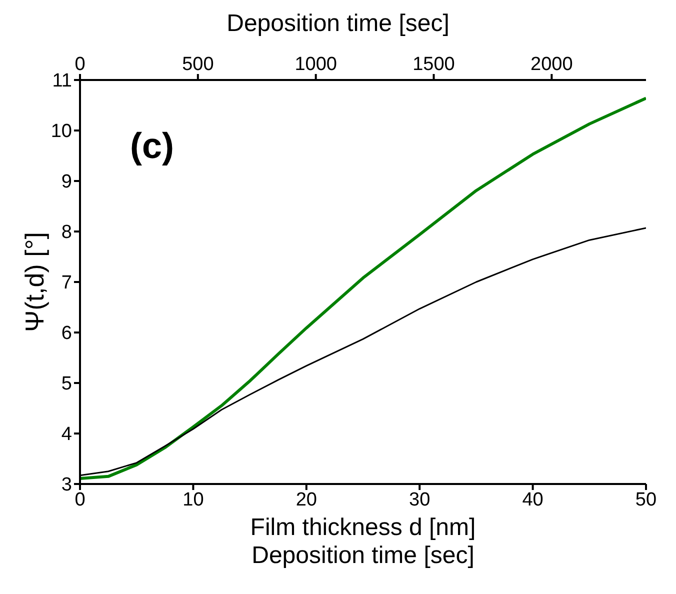  What do you see at coordinates (80, 64) in the screenshot?
I see `x2-tick-label: 0` at bounding box center [80, 64].